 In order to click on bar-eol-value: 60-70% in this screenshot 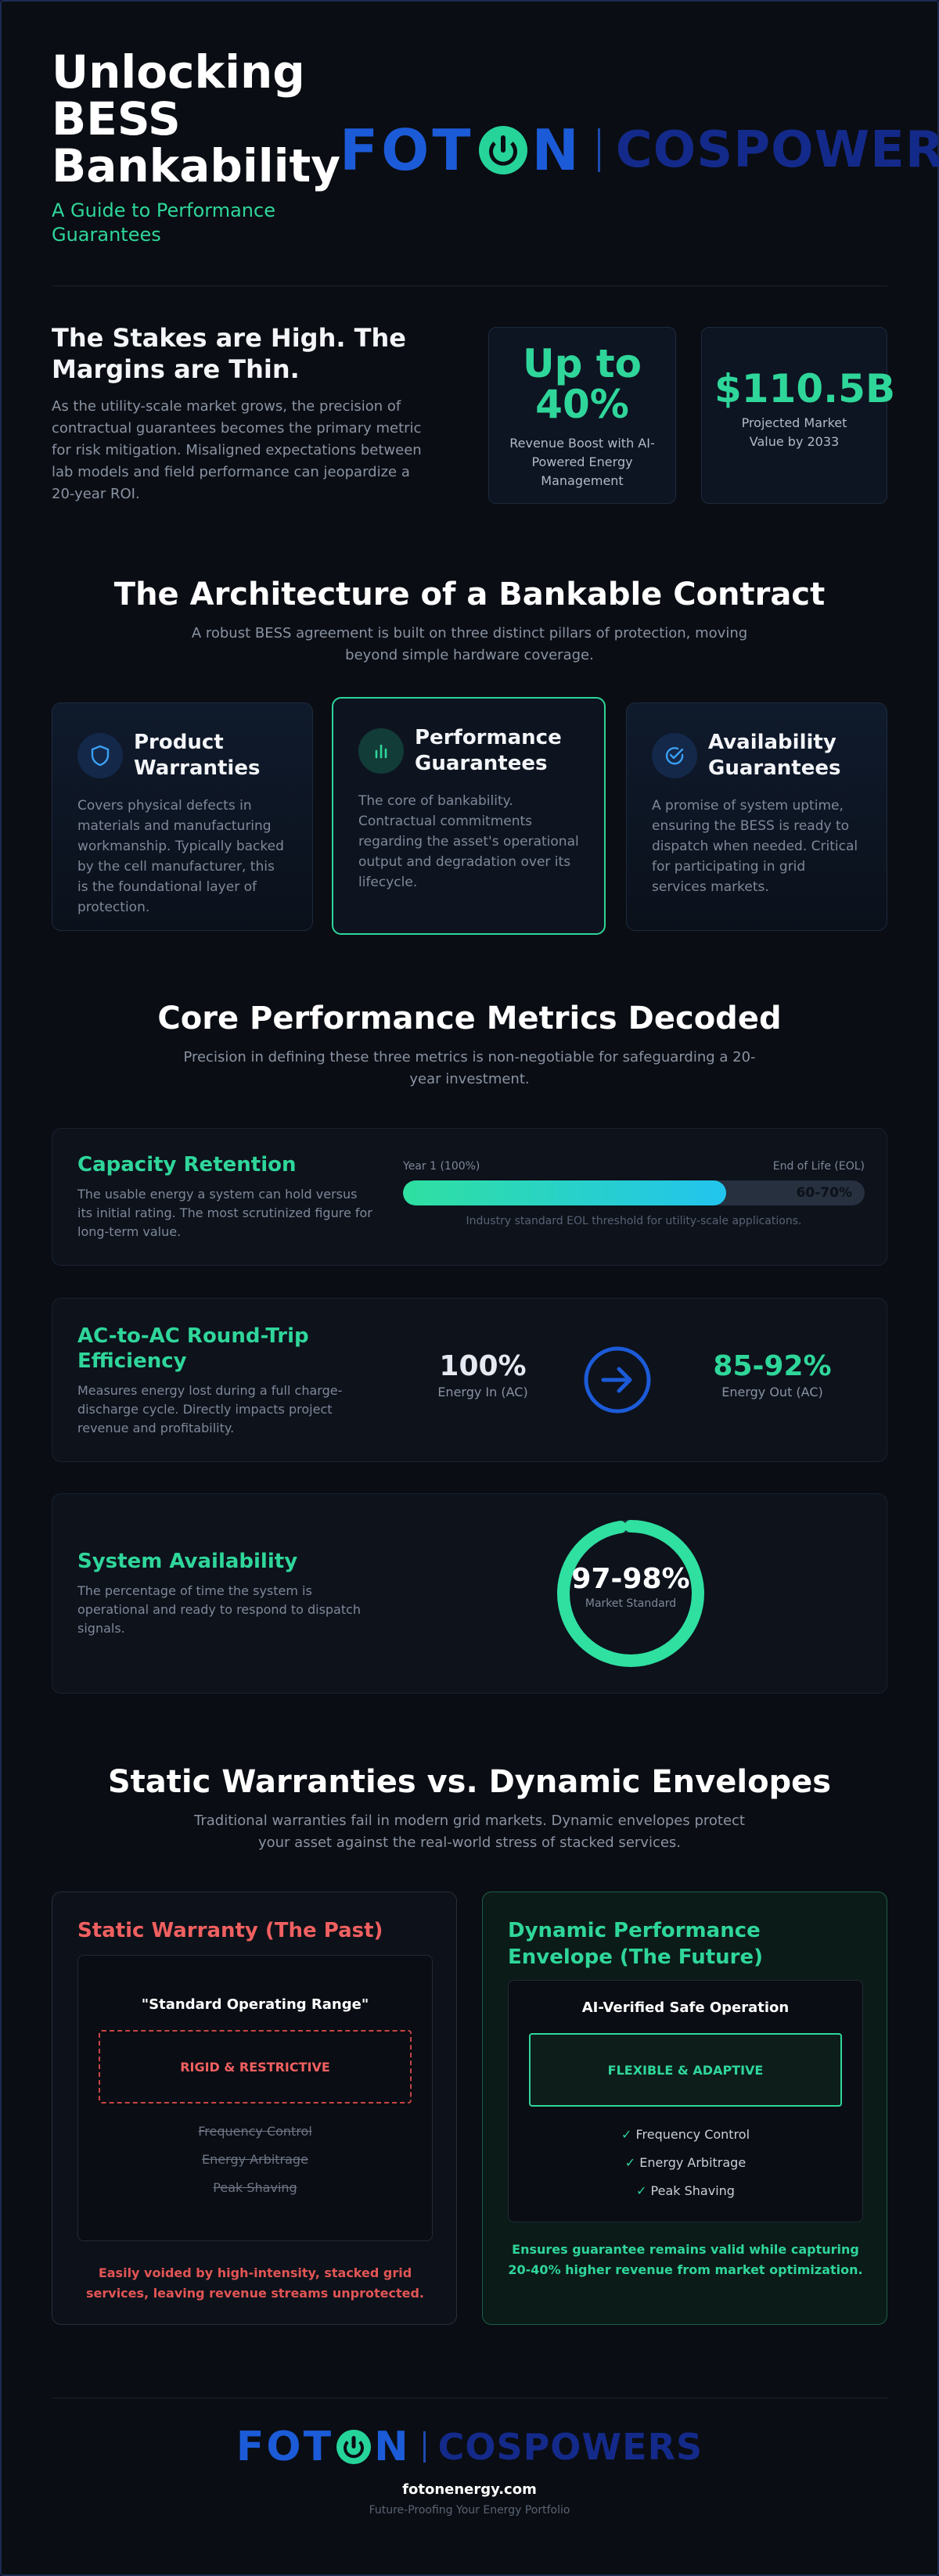, I will do `click(824, 1193)`.